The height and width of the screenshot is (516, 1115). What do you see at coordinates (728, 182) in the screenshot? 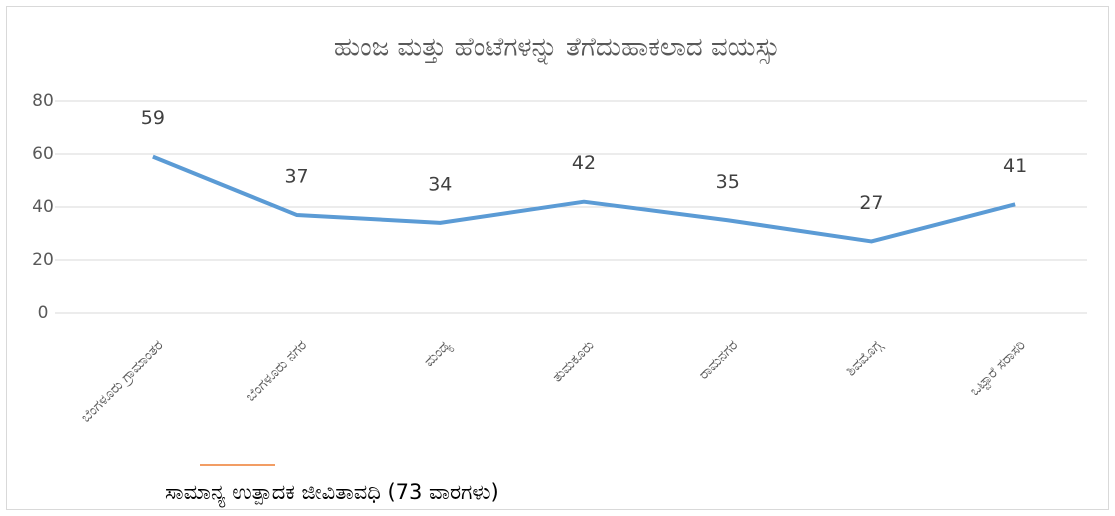
I see `data-label: 35` at bounding box center [728, 182].